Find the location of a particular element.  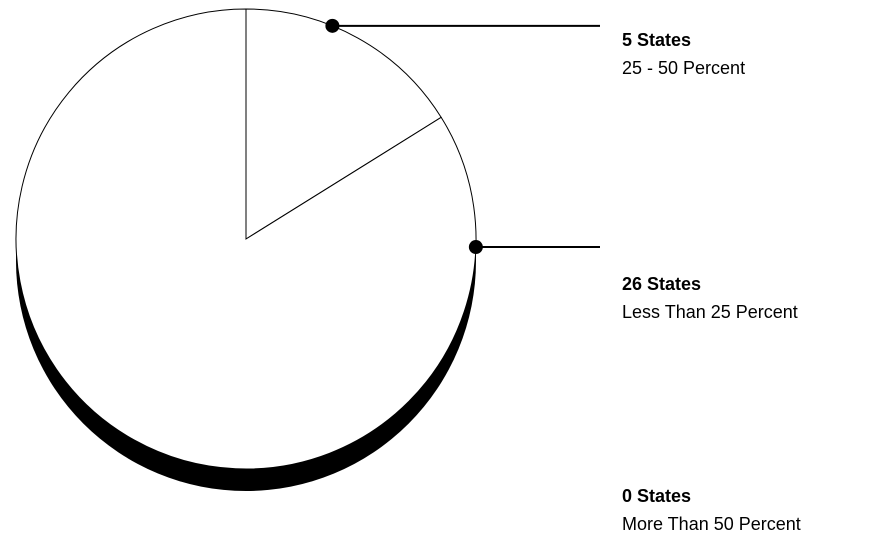

slice-count-label-0: 5 States is located at coordinates (656, 40).